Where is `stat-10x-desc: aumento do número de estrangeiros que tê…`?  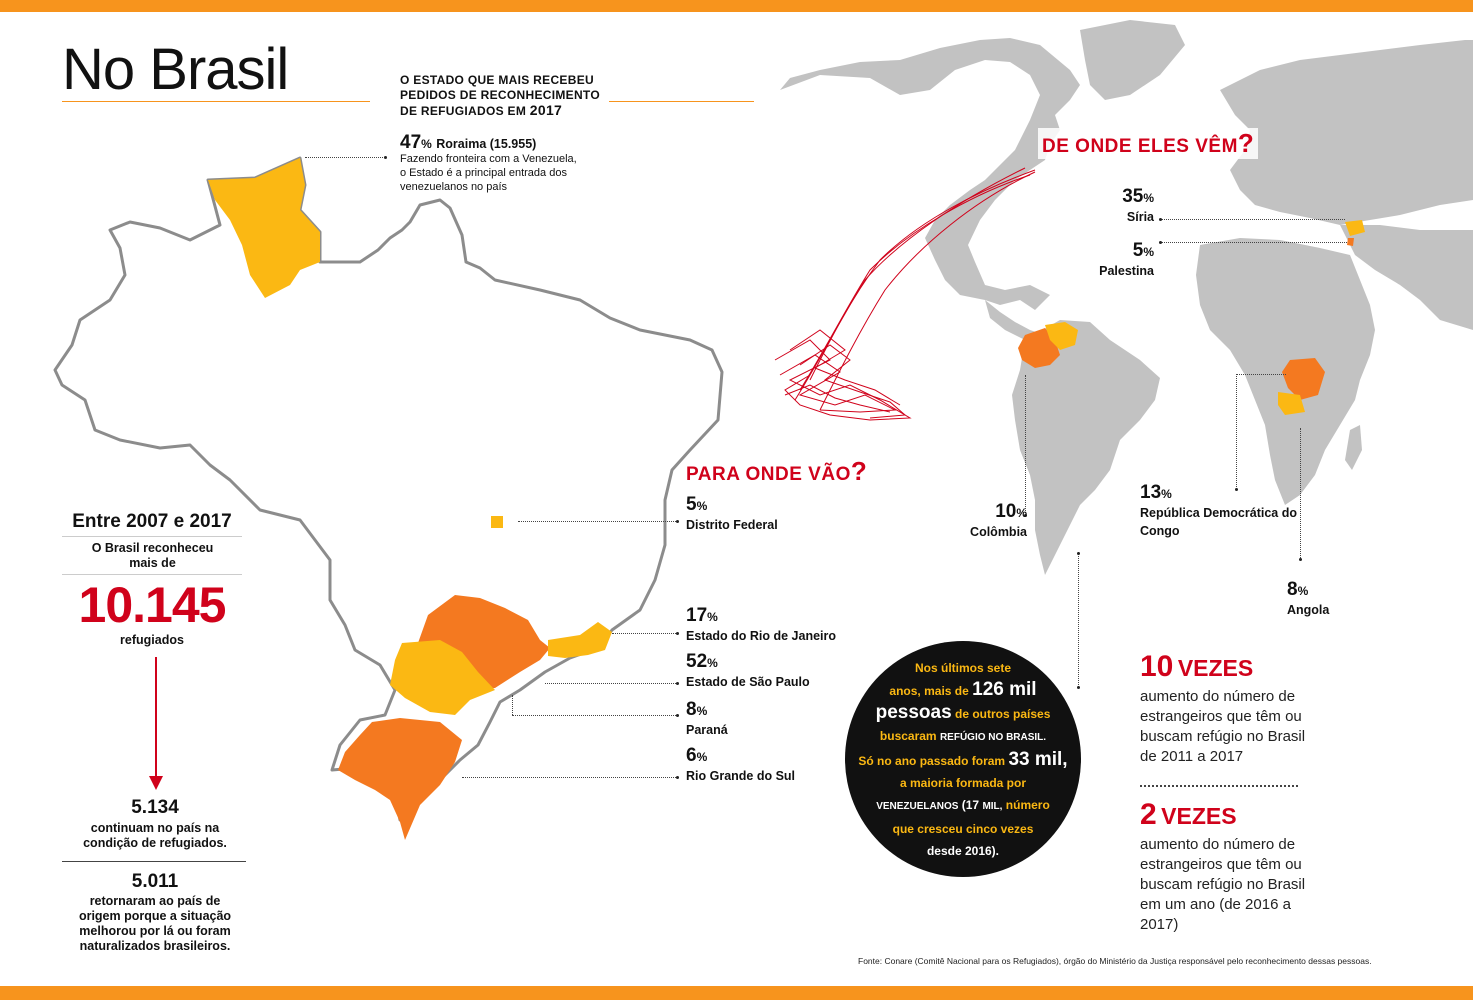 stat-10x-desc: aumento do número de estrangeiros que tê… is located at coordinates (1223, 726).